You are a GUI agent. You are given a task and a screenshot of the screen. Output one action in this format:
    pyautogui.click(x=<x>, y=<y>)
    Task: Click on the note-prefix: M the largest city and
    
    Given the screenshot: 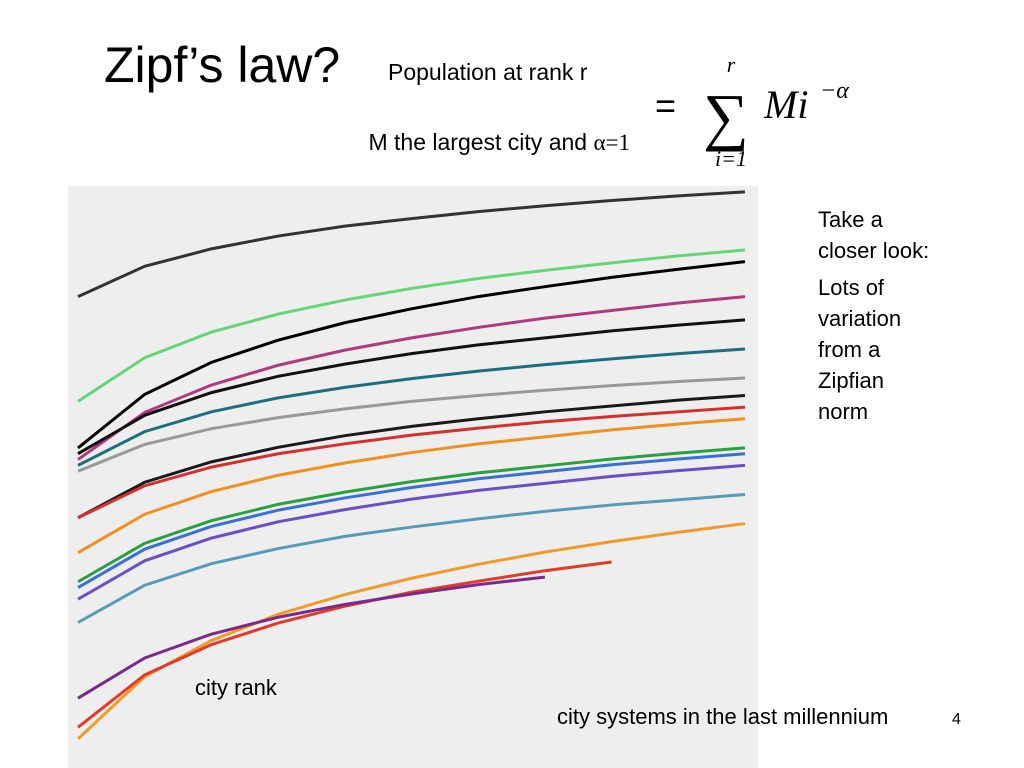 What is the action you would take?
    pyautogui.click(x=480, y=142)
    